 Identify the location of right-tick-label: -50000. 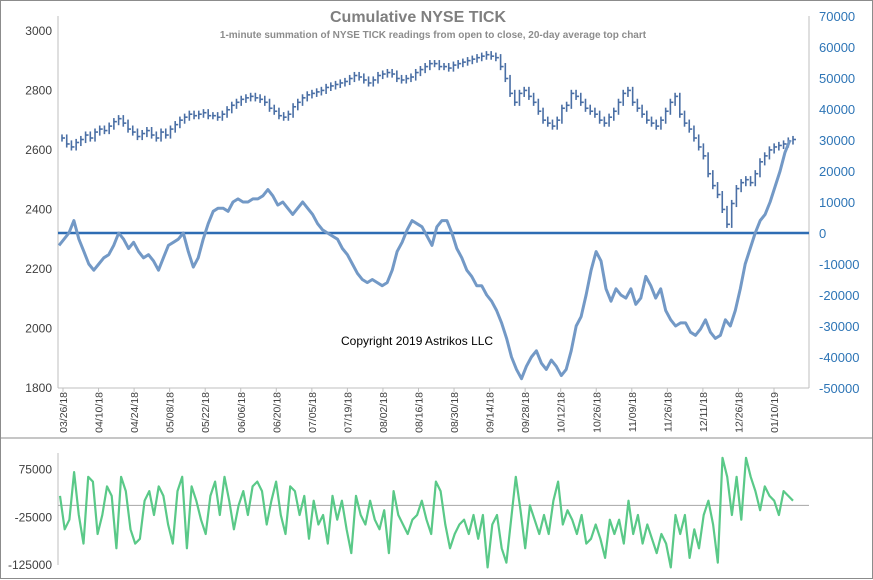
(839, 388).